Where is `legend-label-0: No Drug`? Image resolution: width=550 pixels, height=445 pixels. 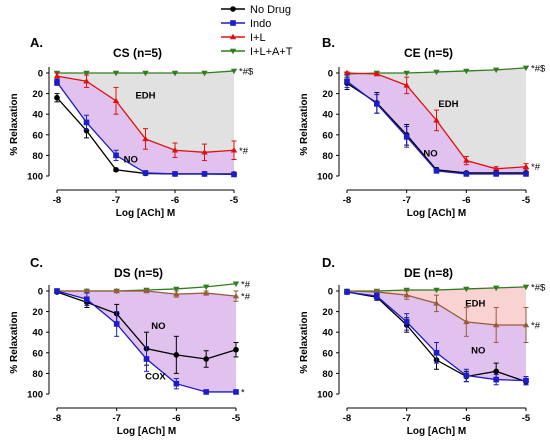
legend-label-0: No Drug is located at coordinates (270, 10).